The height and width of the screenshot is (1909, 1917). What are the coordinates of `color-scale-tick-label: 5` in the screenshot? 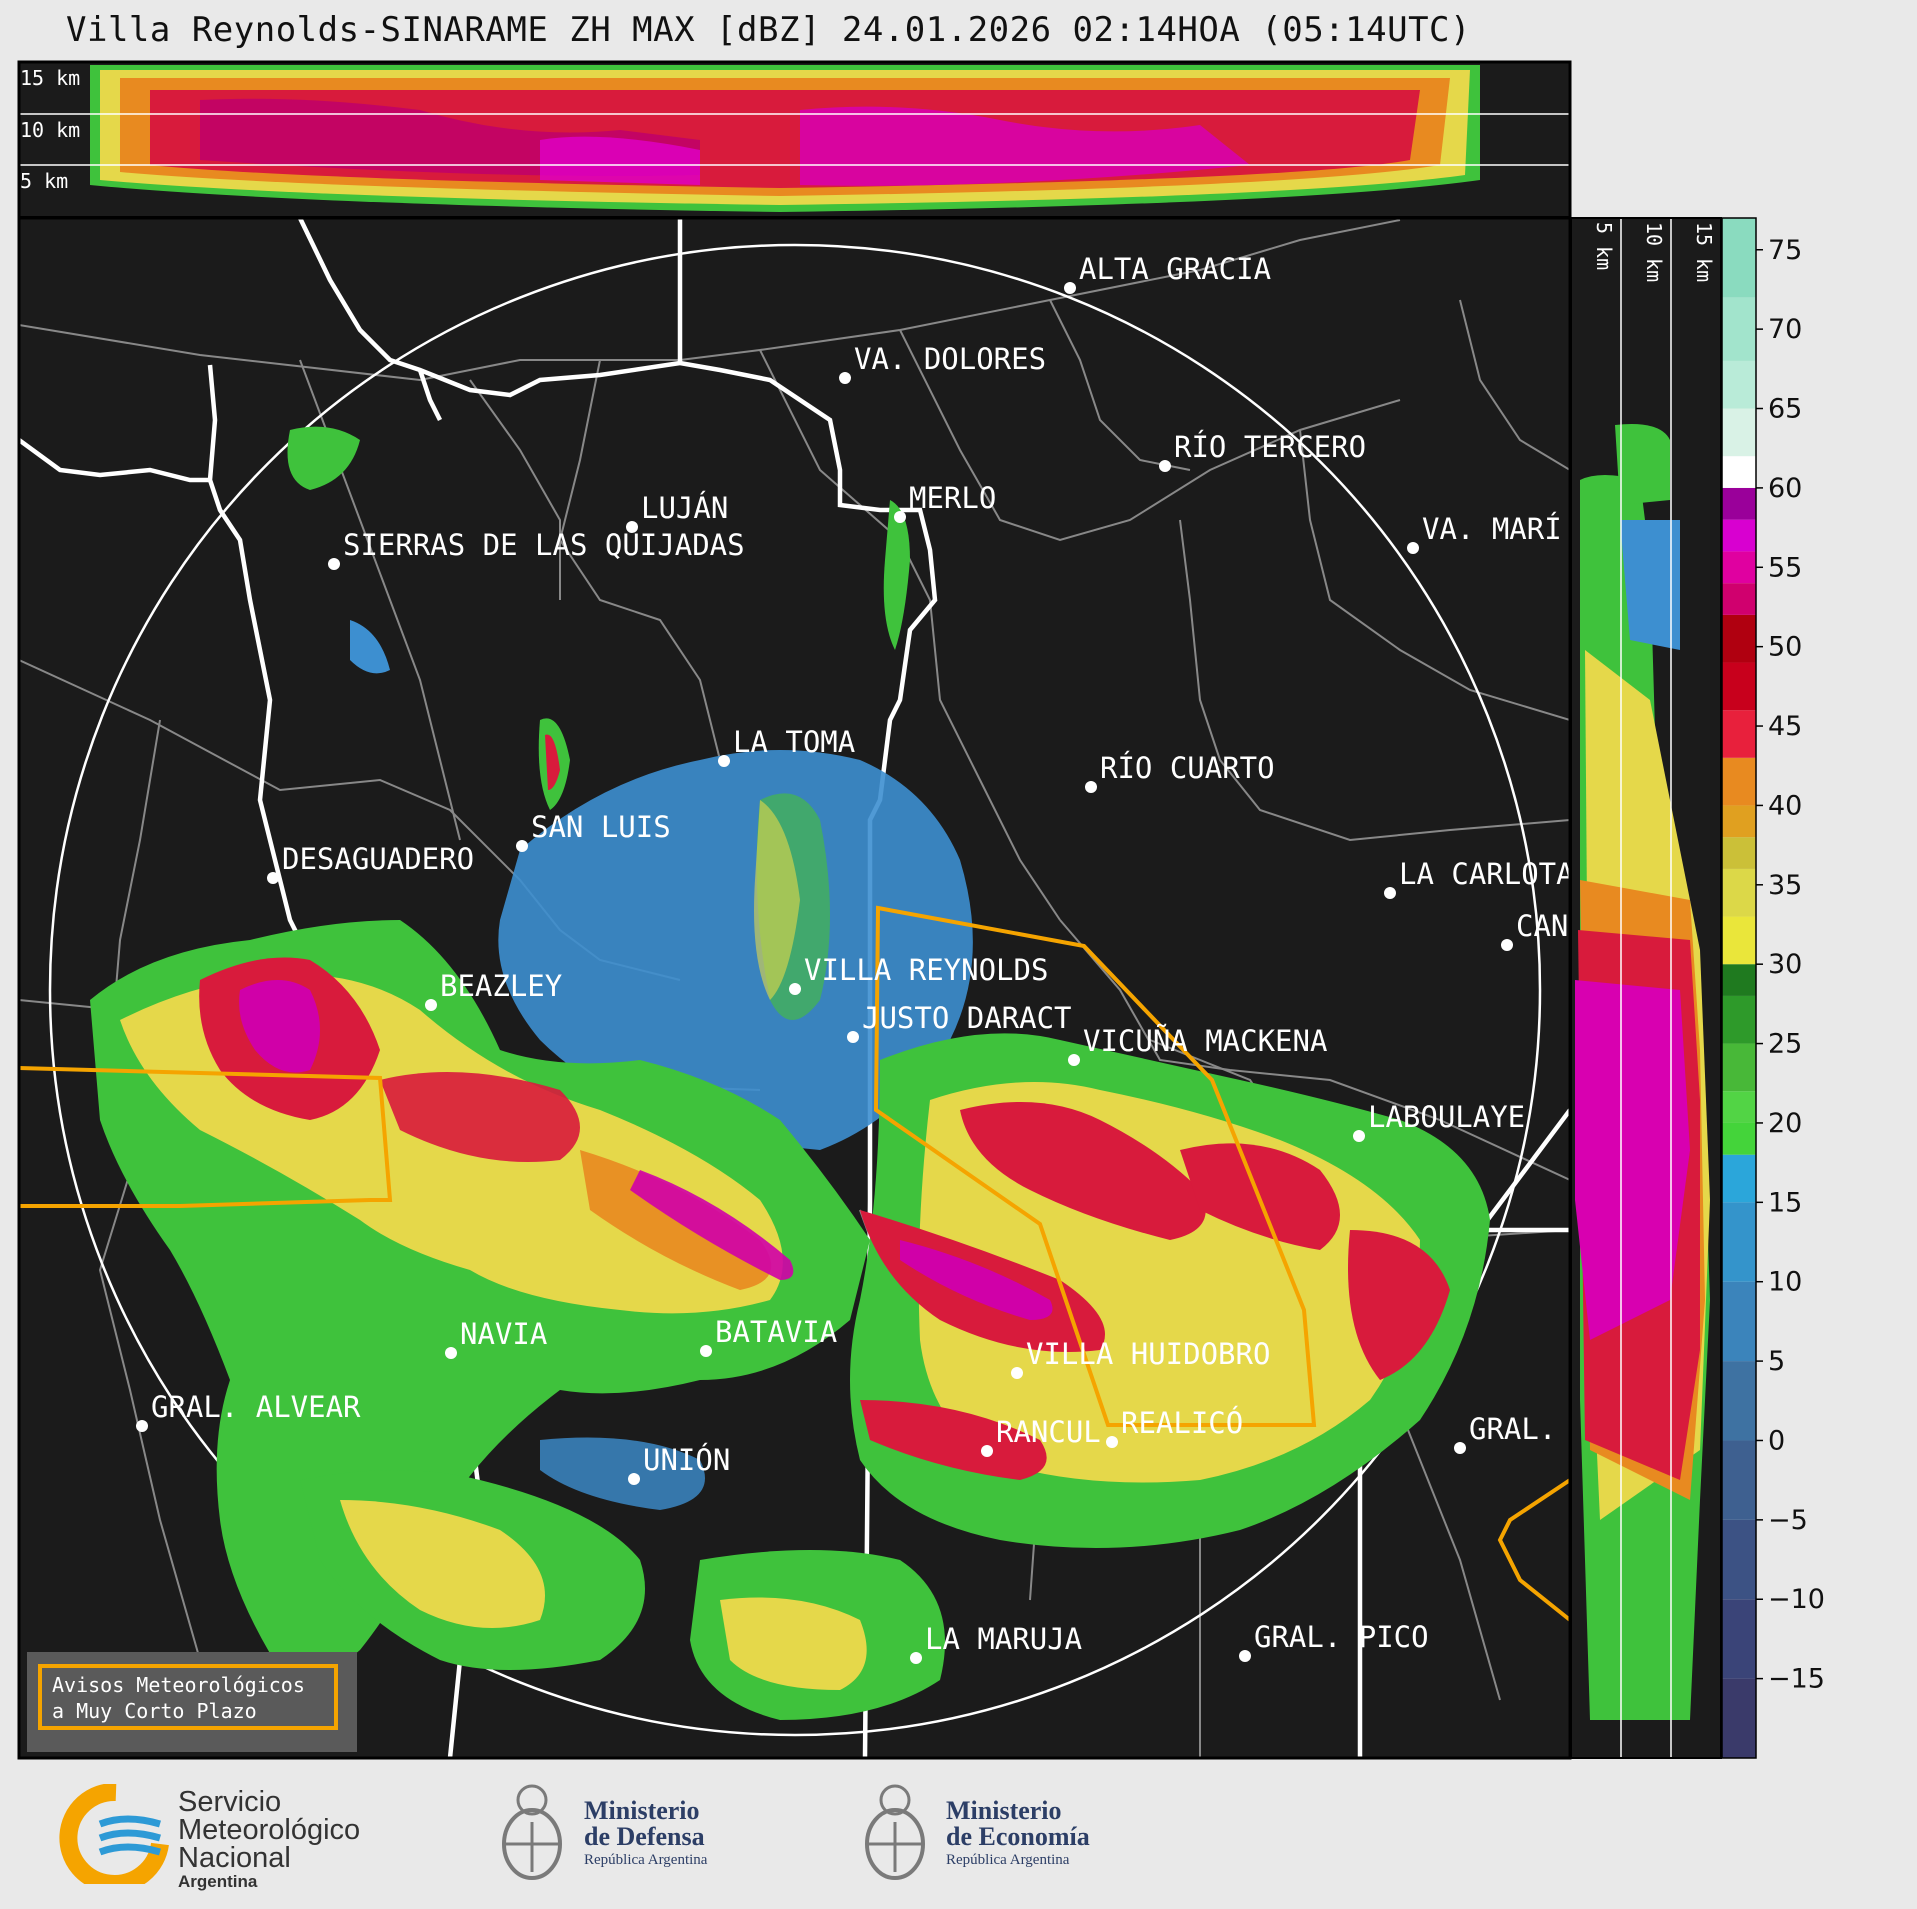 It's located at (1776, 1361).